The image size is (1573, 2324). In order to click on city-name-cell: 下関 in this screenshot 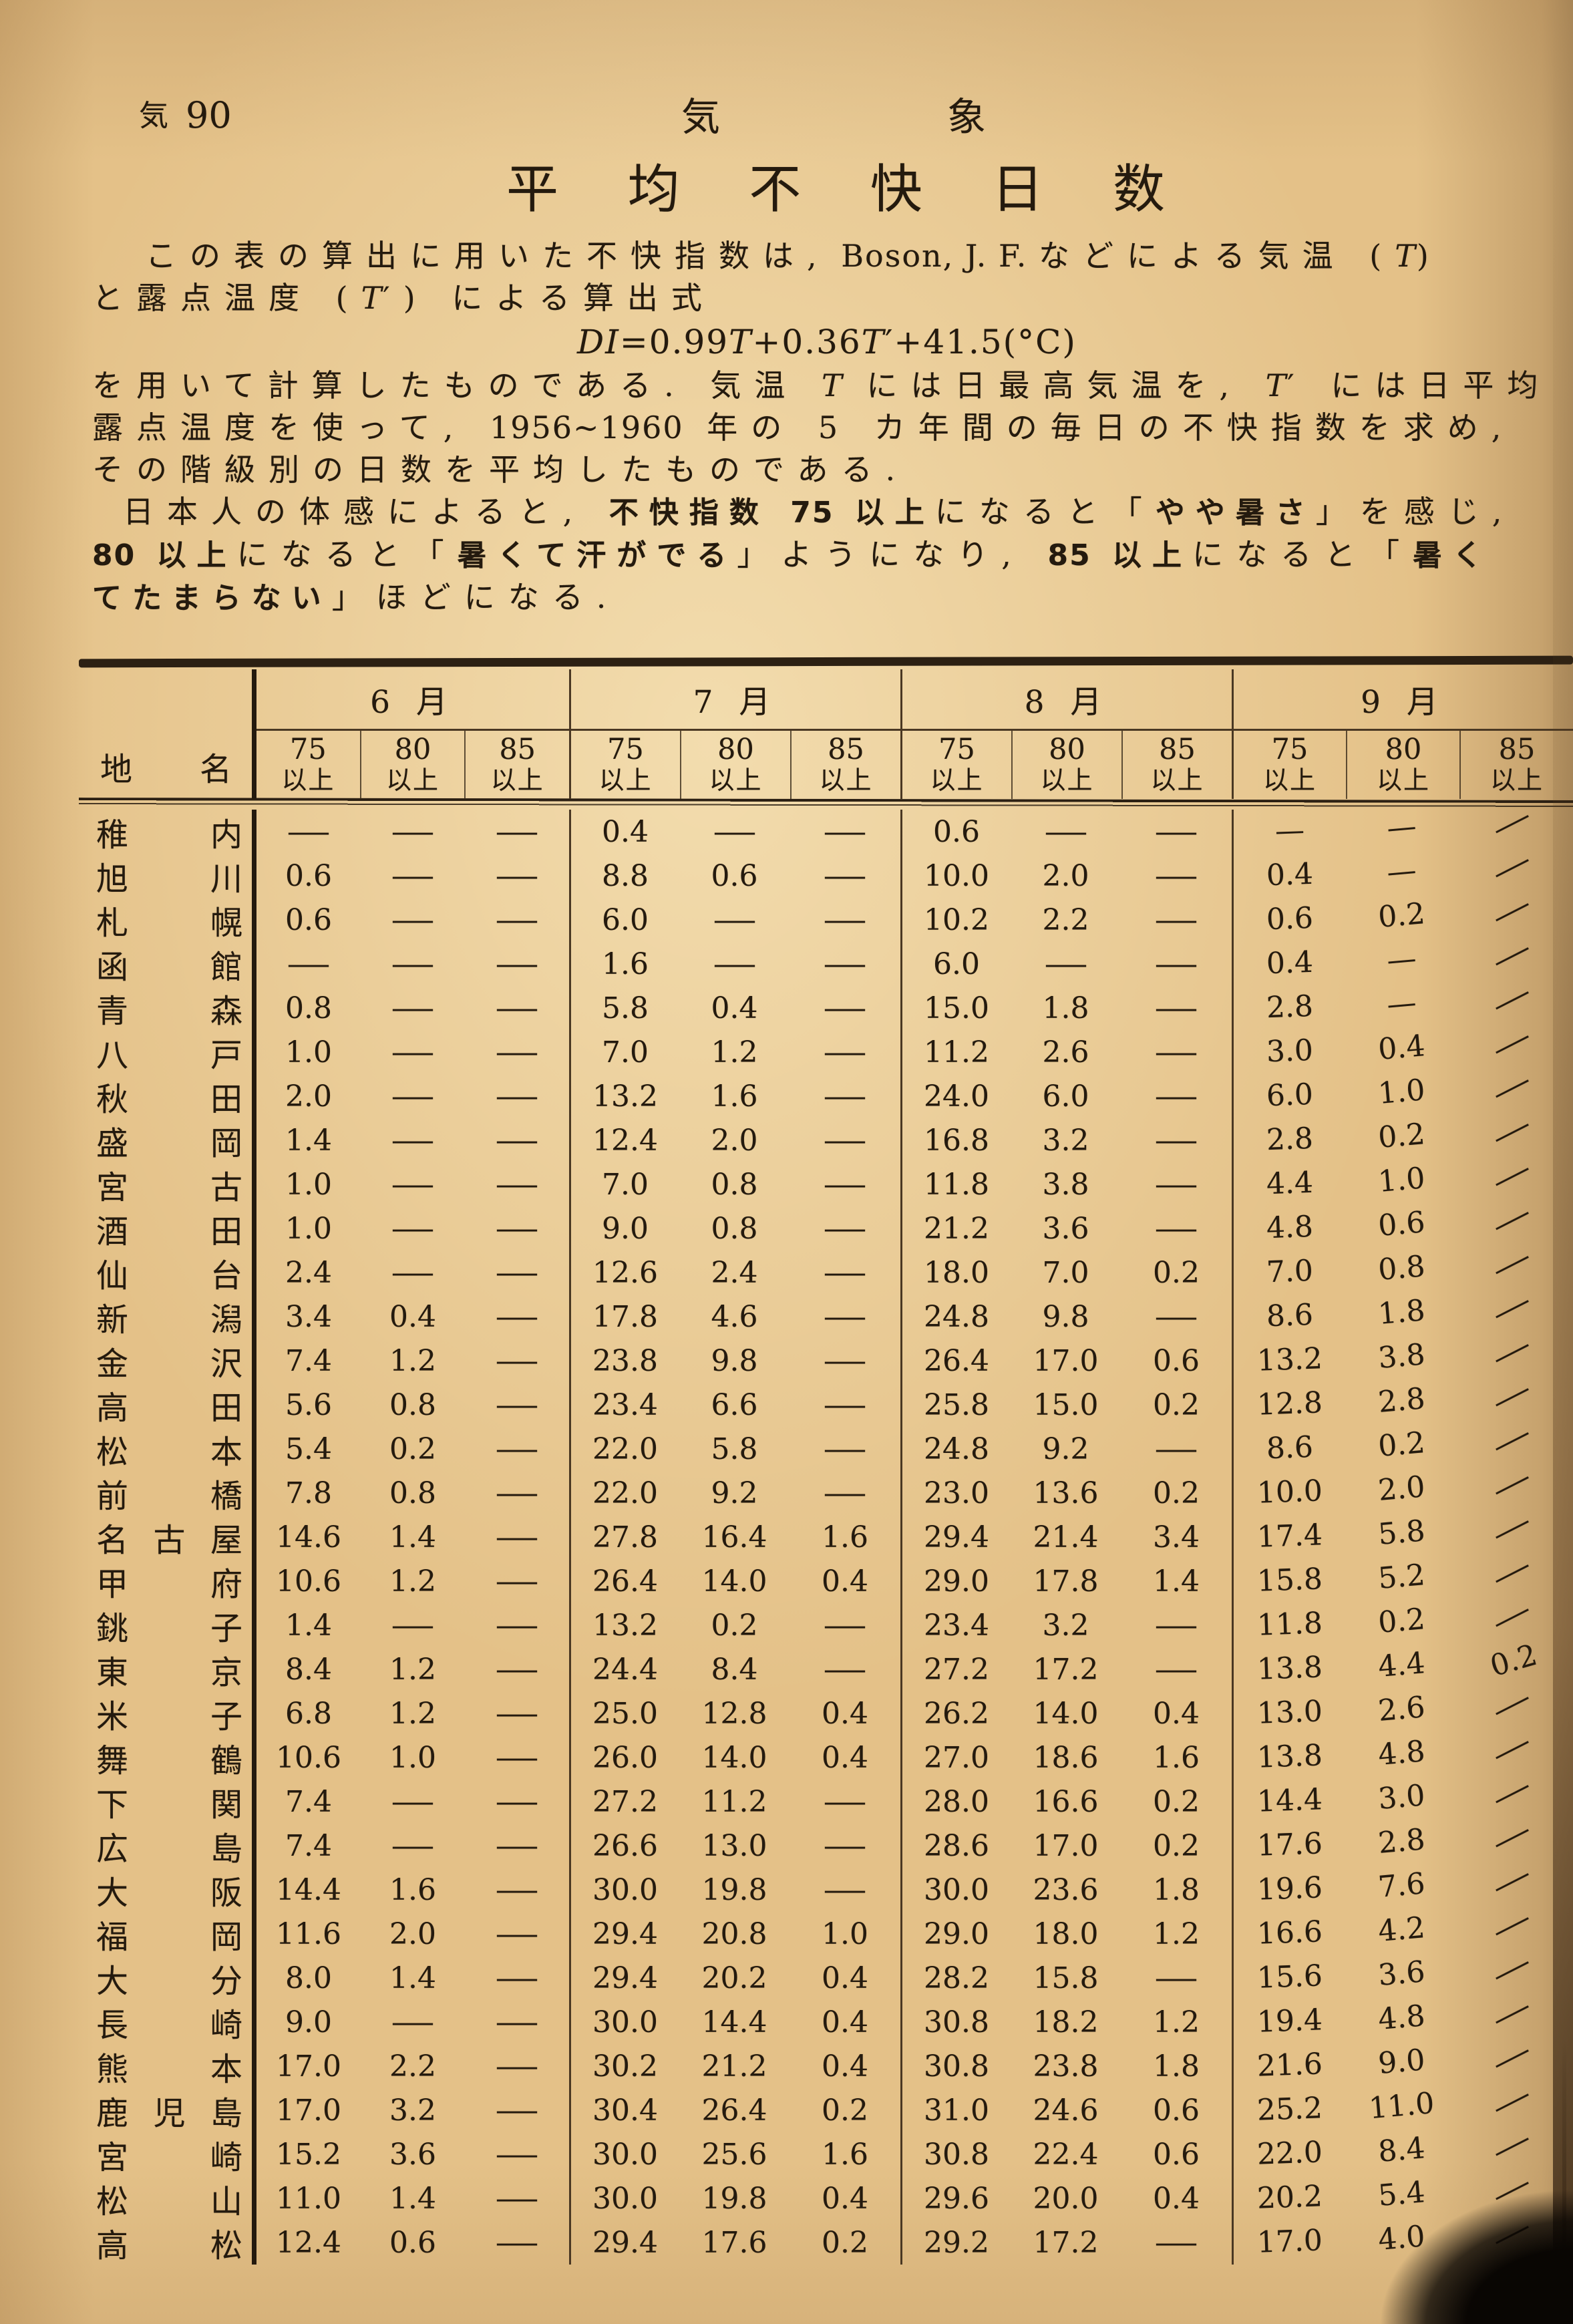, I will do `click(175, 1802)`.